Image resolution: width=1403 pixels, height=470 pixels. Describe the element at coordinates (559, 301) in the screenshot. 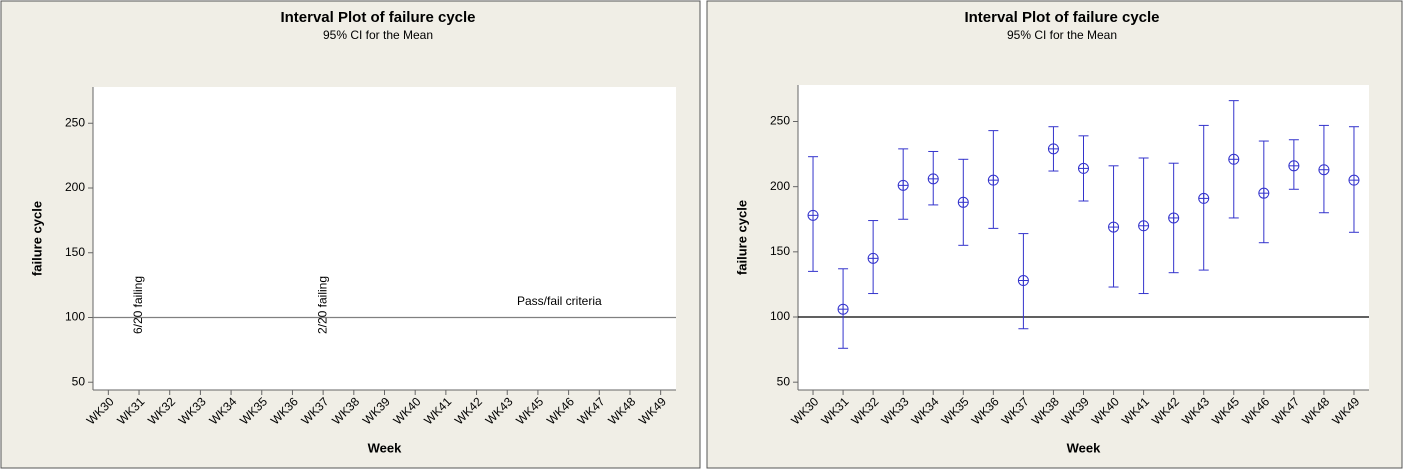

I see `annotation: Pass/fail criteria` at that location.